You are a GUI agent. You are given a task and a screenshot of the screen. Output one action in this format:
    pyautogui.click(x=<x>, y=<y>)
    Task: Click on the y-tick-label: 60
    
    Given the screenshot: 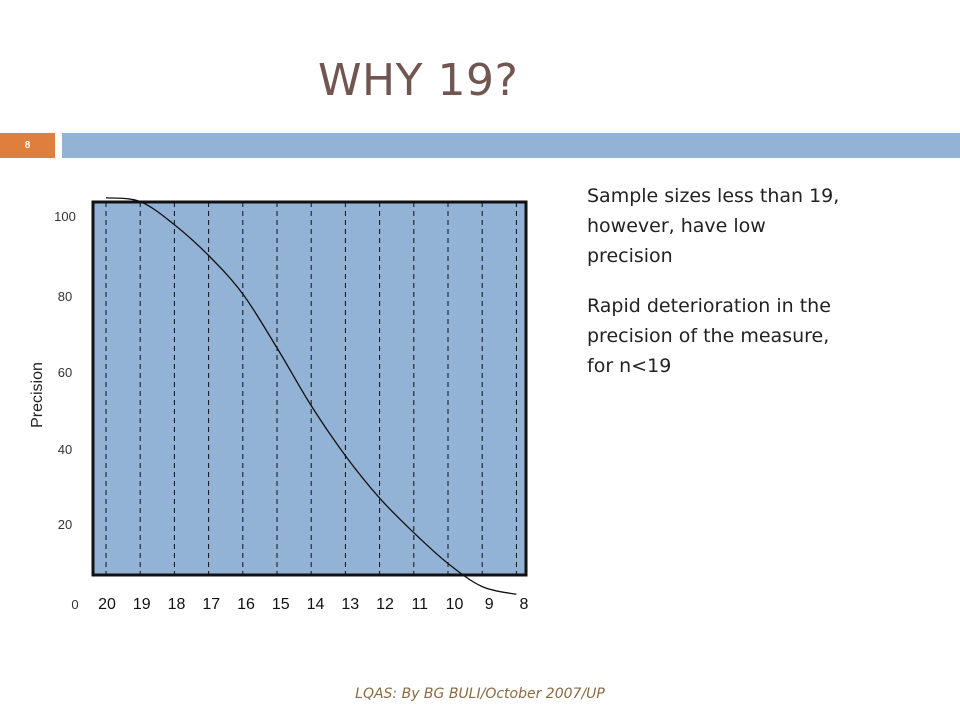 What is the action you would take?
    pyautogui.click(x=65, y=372)
    